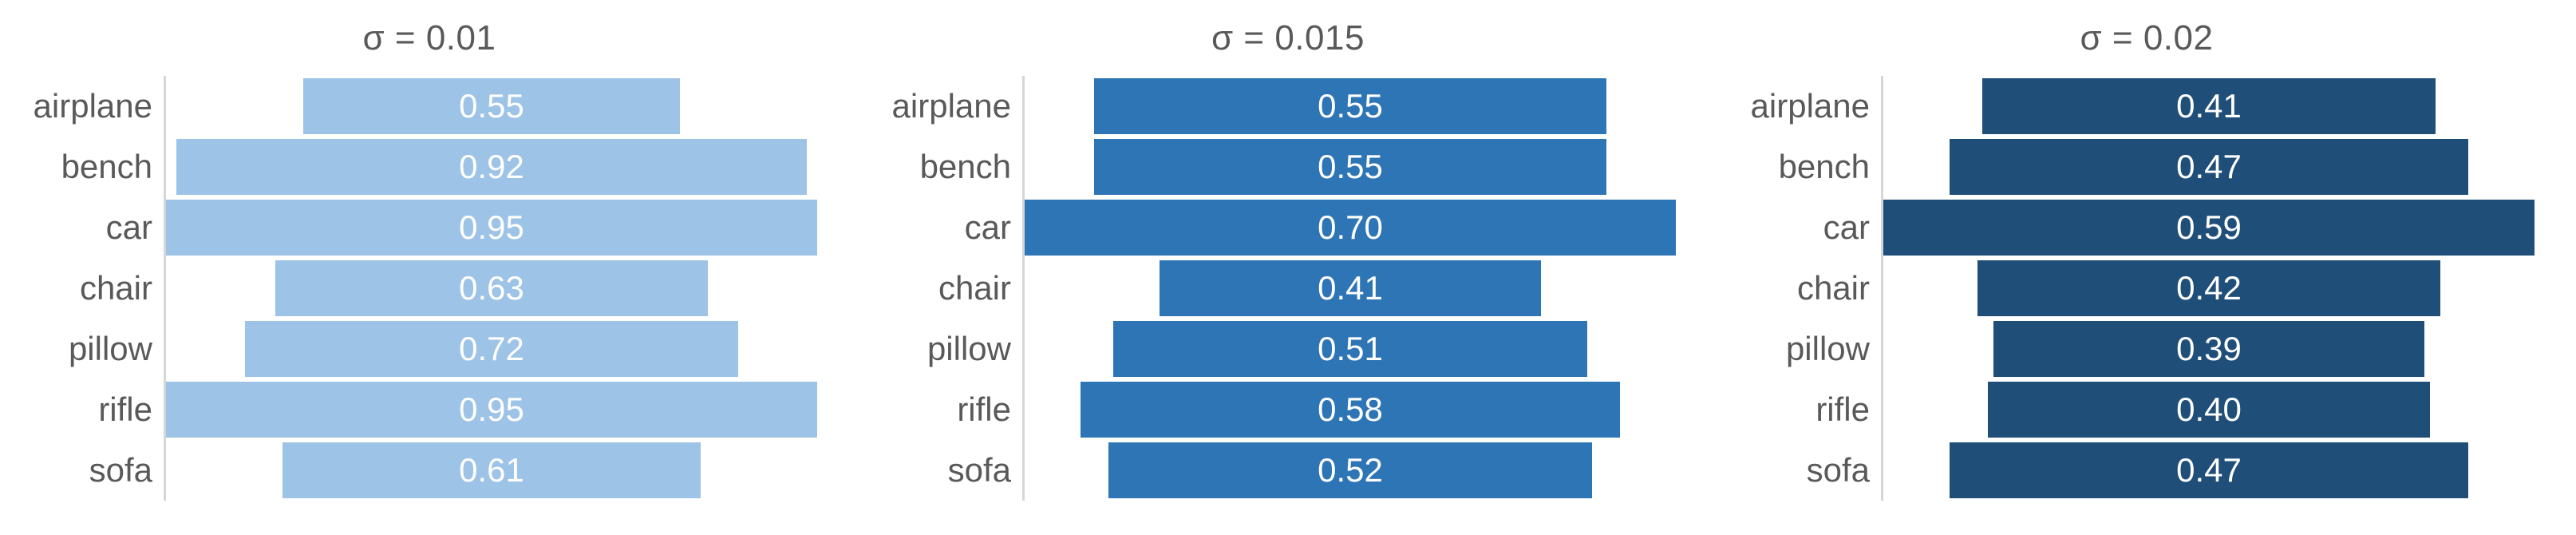 The width and height of the screenshot is (2576, 535). Describe the element at coordinates (429, 37) in the screenshot. I see `chart-title: σ = 0.01` at that location.